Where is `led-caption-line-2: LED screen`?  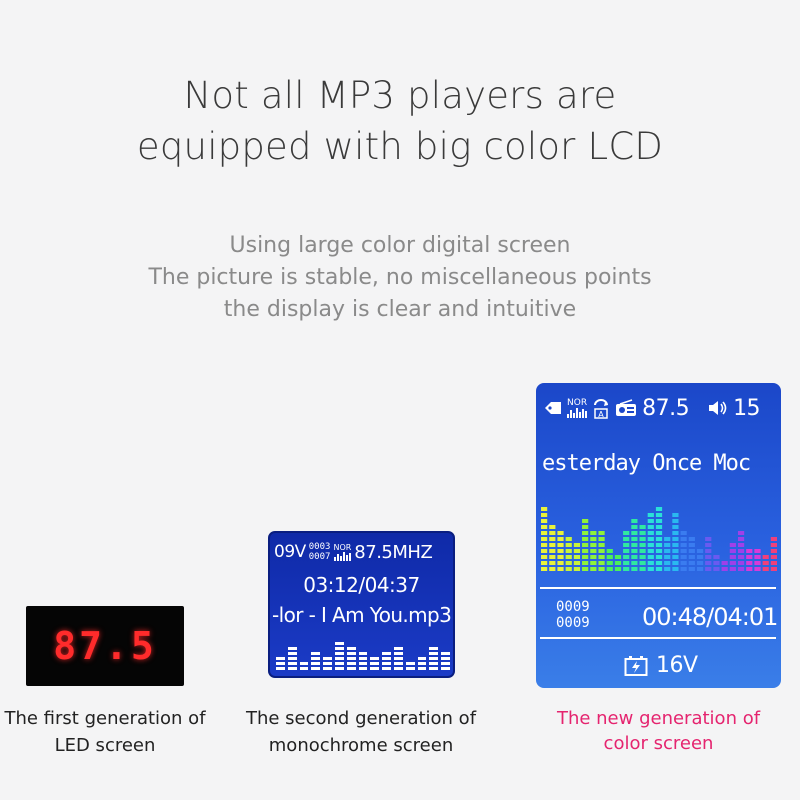
led-caption-line-2: LED screen is located at coordinates (105, 745).